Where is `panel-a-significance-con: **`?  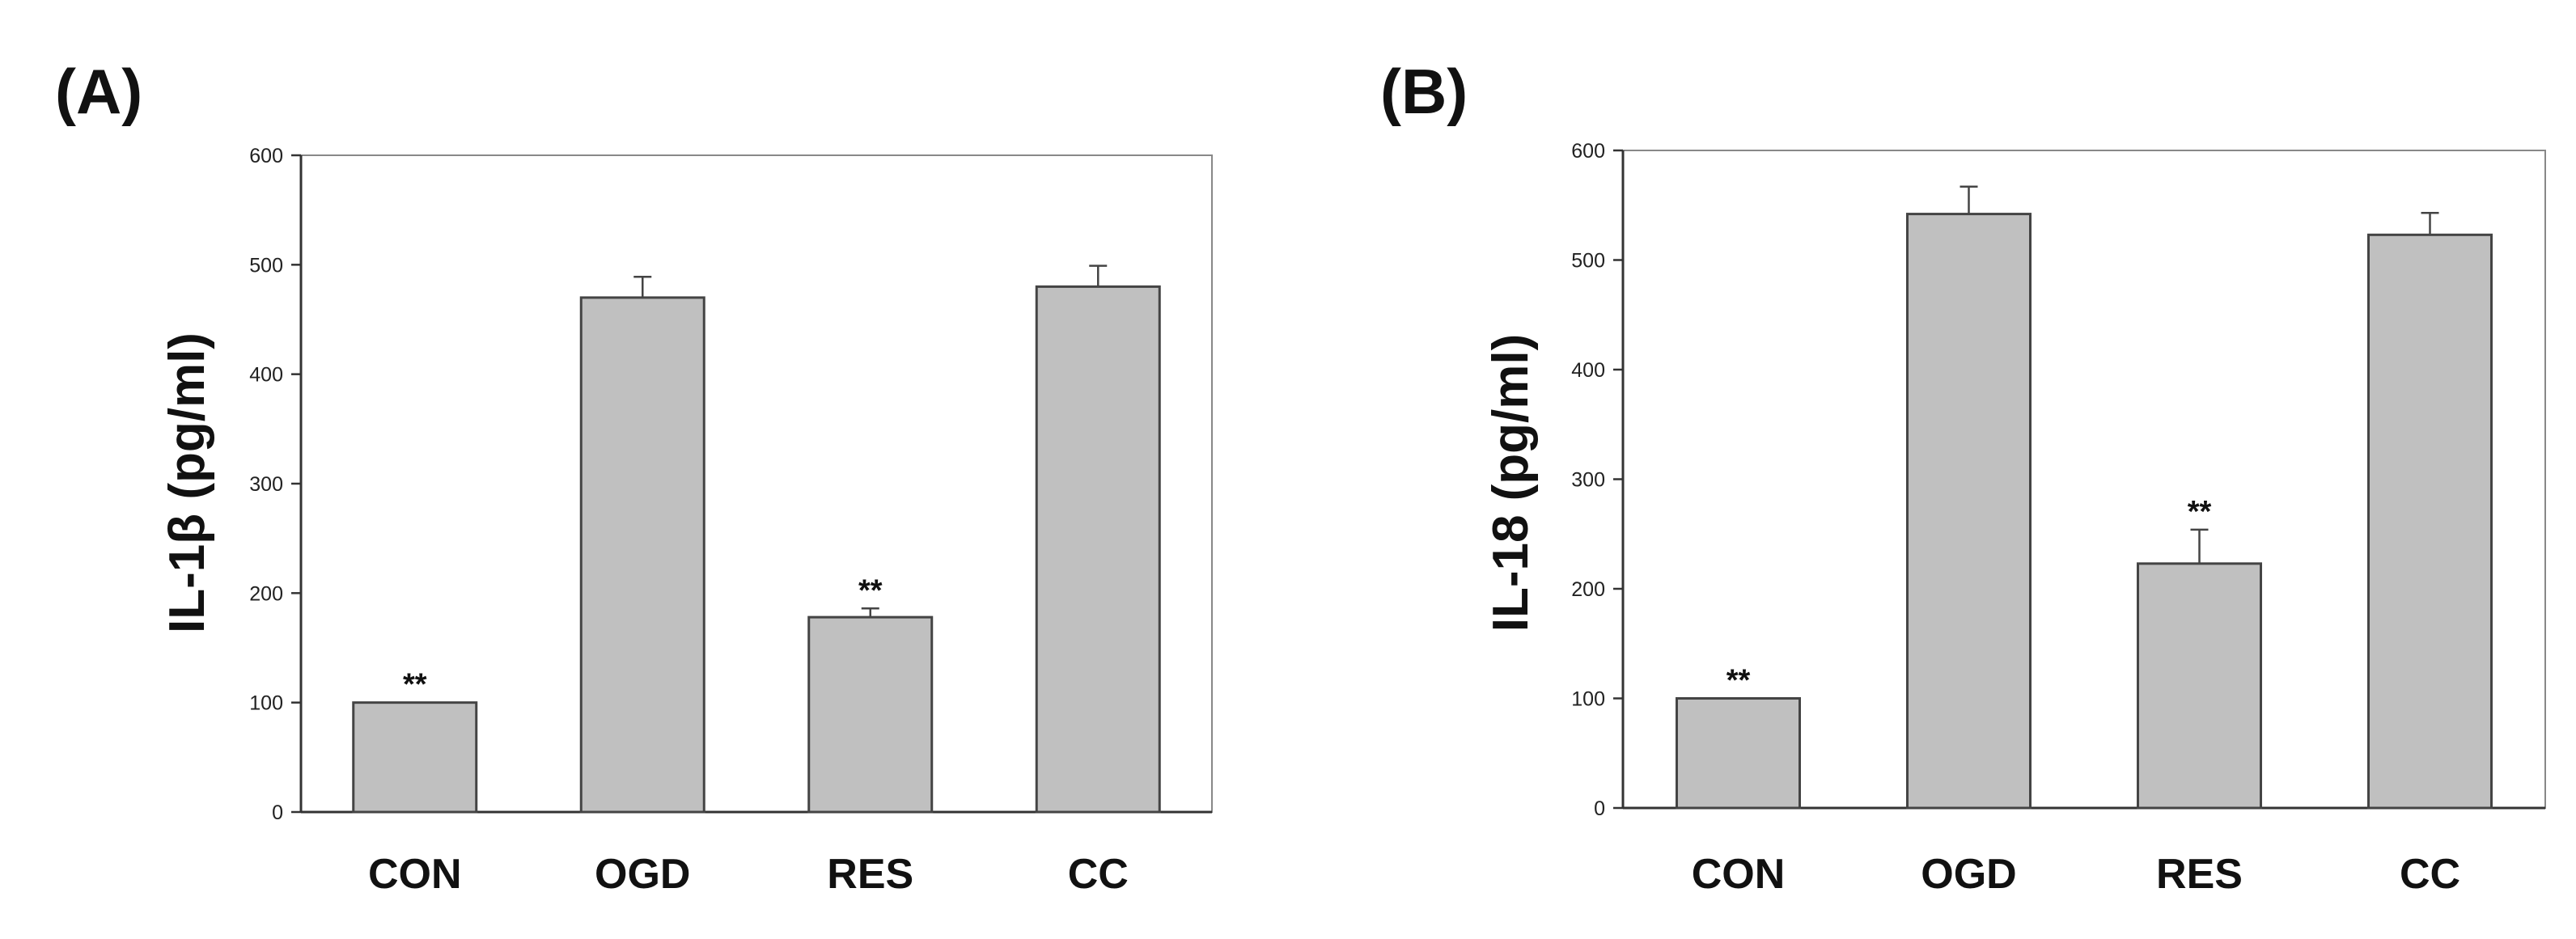
panel-a-significance-con: ** is located at coordinates (415, 685).